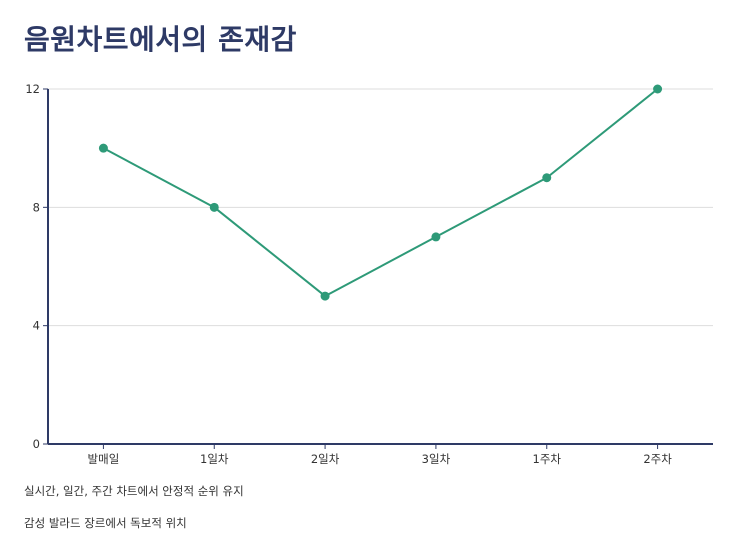  I want to click on x-tick-label: 발매일, so click(104, 459).